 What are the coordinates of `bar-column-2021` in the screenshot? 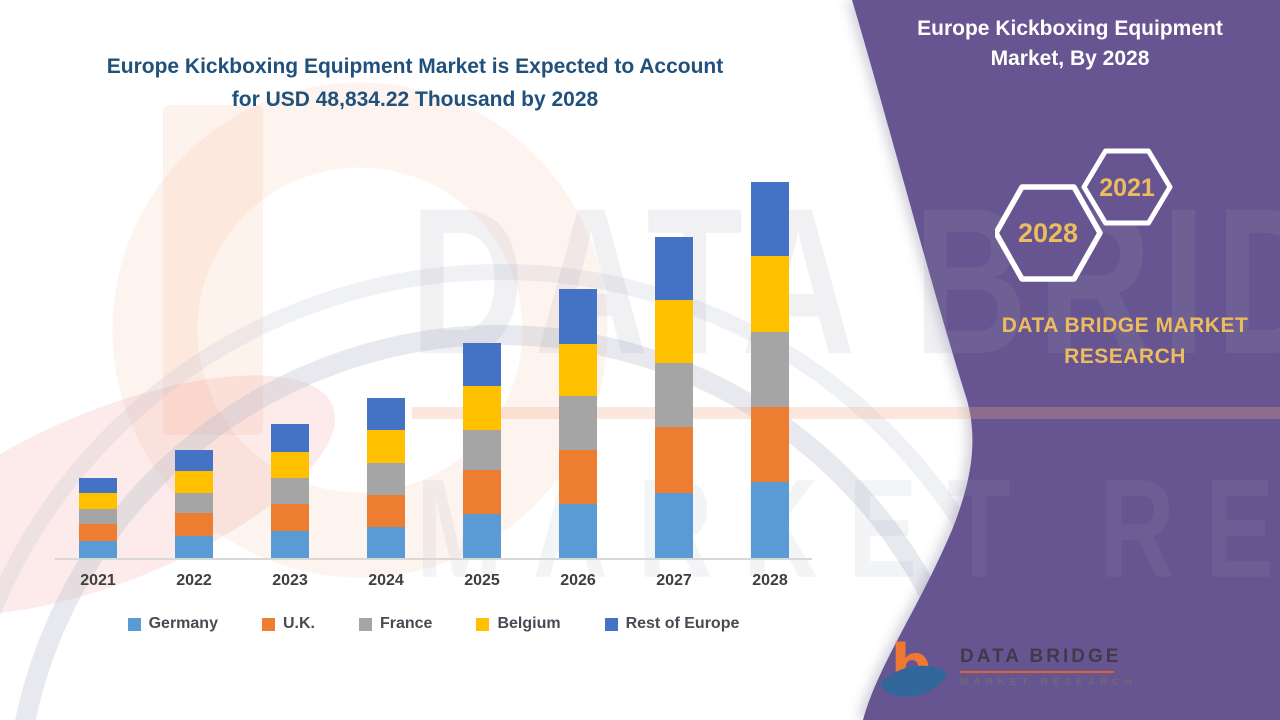 It's located at (98, 518).